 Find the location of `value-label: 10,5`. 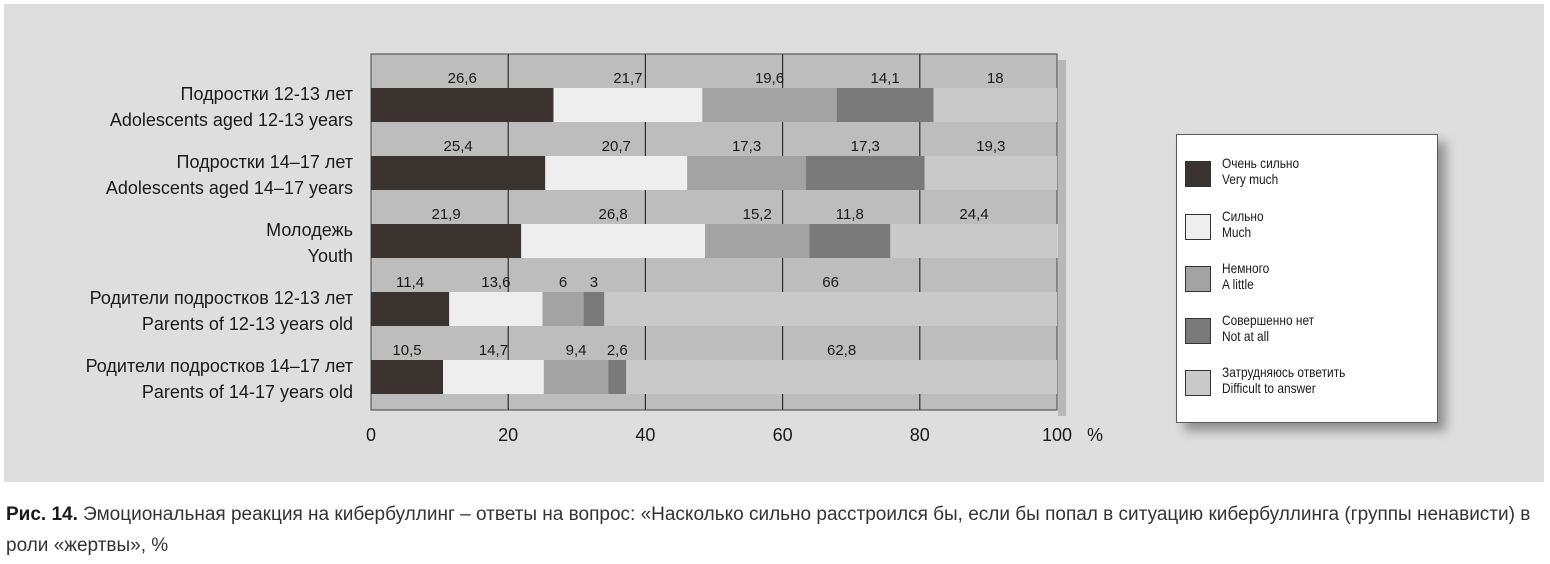

value-label: 10,5 is located at coordinates (406, 350).